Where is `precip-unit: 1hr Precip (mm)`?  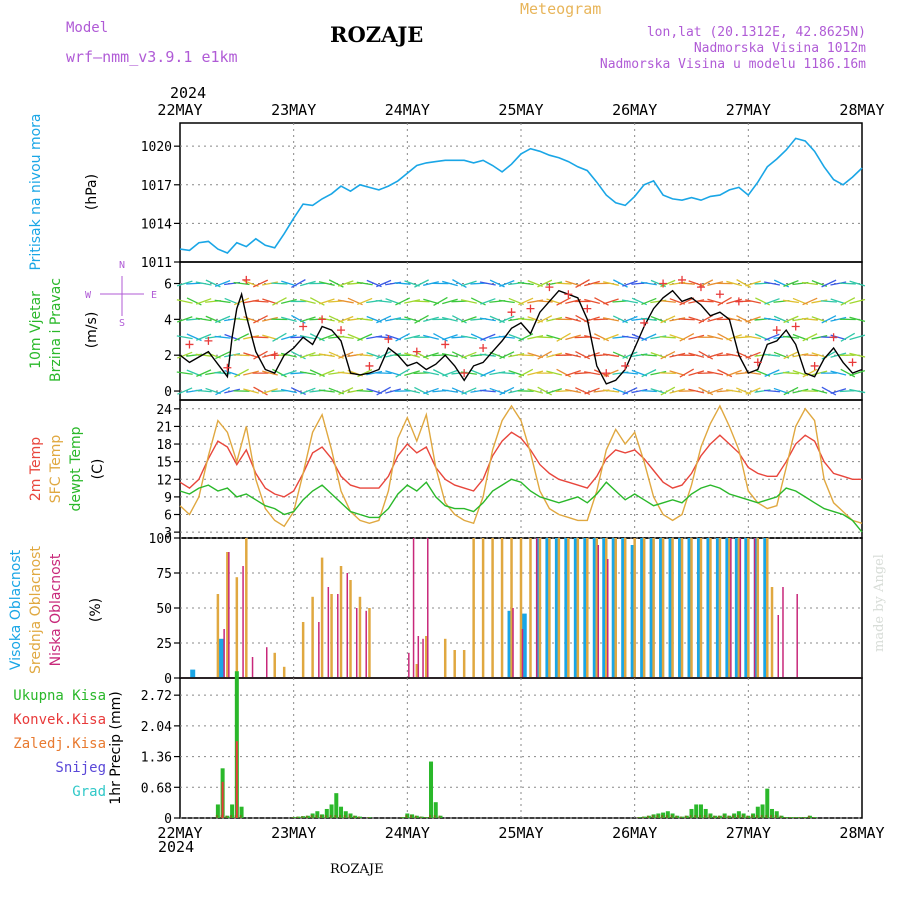
precip-unit: 1hr Precip (mm) is located at coordinates (116, 747).